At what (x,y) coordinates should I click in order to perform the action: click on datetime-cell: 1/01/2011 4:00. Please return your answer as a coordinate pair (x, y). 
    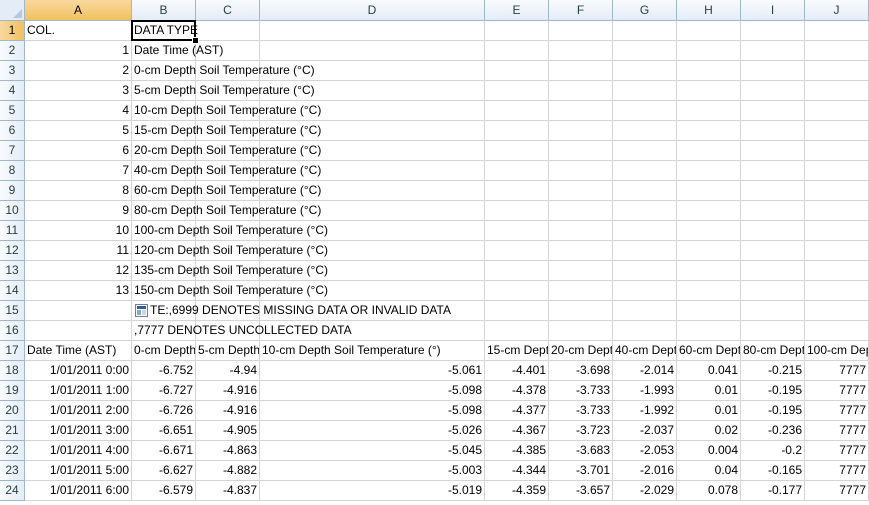
    Looking at the image, I should click on (78, 451).